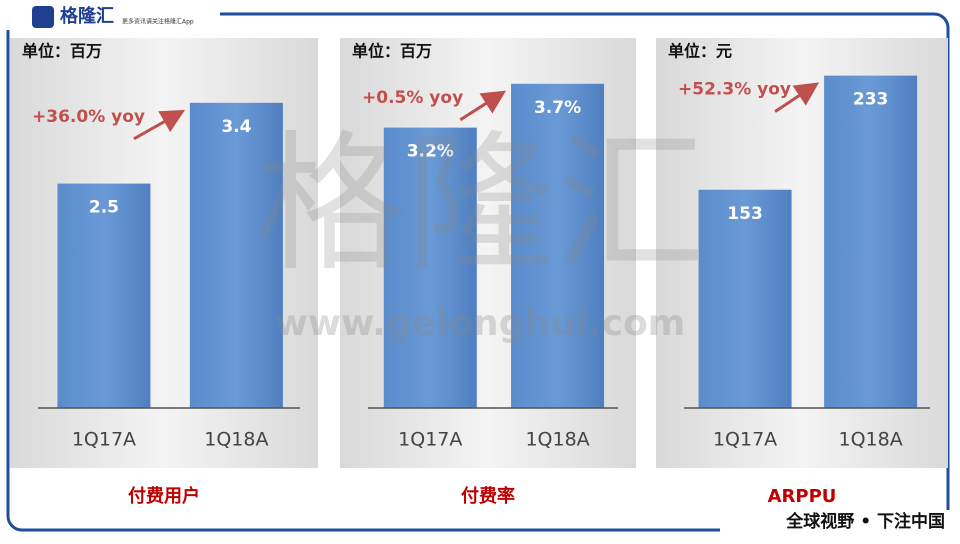  What do you see at coordinates (745, 214) in the screenshot?
I see `value-label: 153` at bounding box center [745, 214].